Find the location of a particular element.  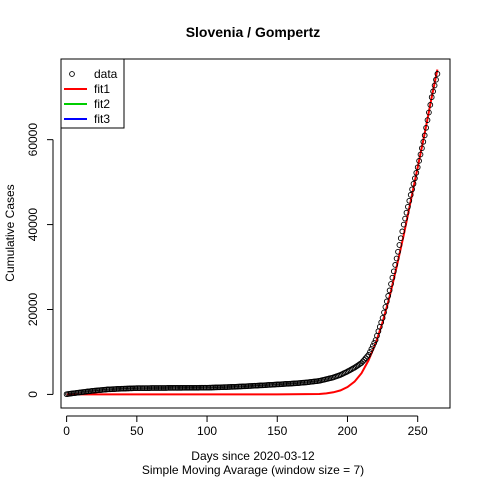

legend-point-marker is located at coordinates (72, 74).